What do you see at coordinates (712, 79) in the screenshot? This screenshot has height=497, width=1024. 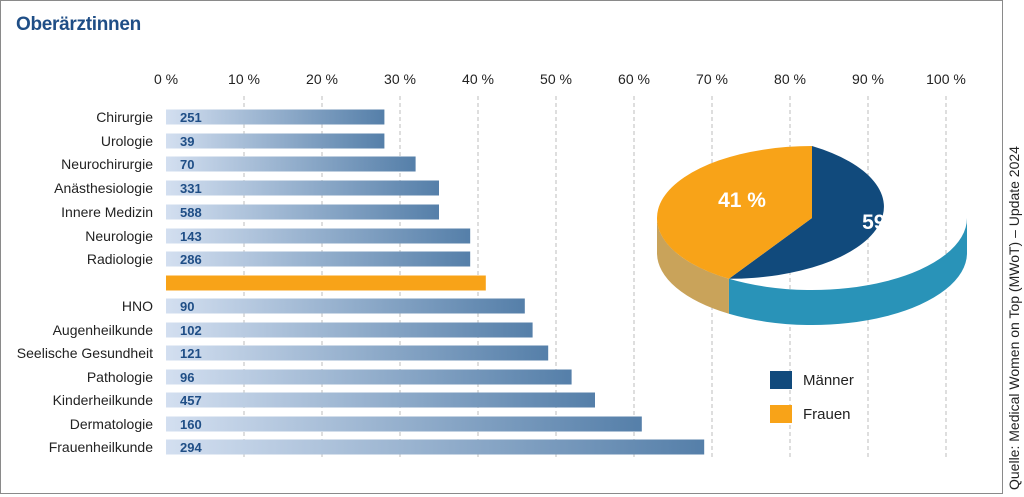 I see `x-tick-label: 70 %` at bounding box center [712, 79].